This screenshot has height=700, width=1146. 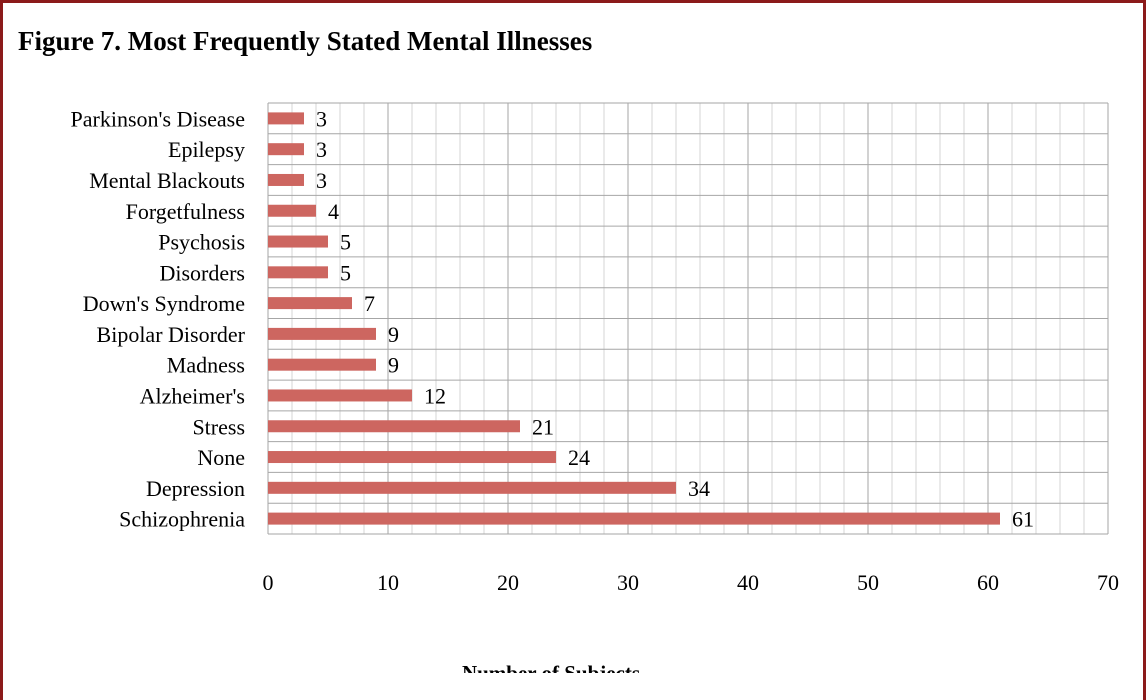 What do you see at coordinates (206, 365) in the screenshot?
I see `category-label: Madness` at bounding box center [206, 365].